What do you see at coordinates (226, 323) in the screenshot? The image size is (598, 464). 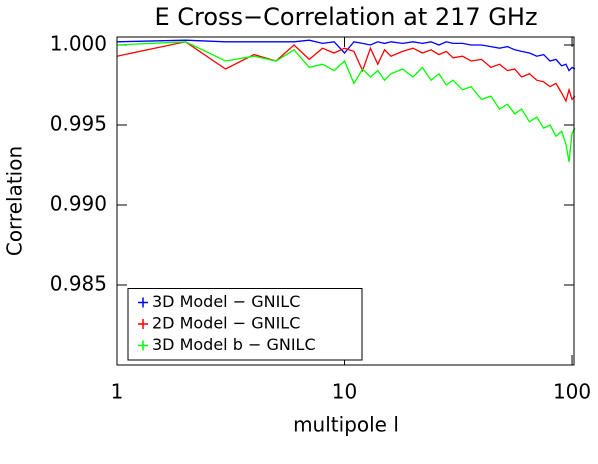 I see `legend-label: 2D Model − GNILC` at bounding box center [226, 323].